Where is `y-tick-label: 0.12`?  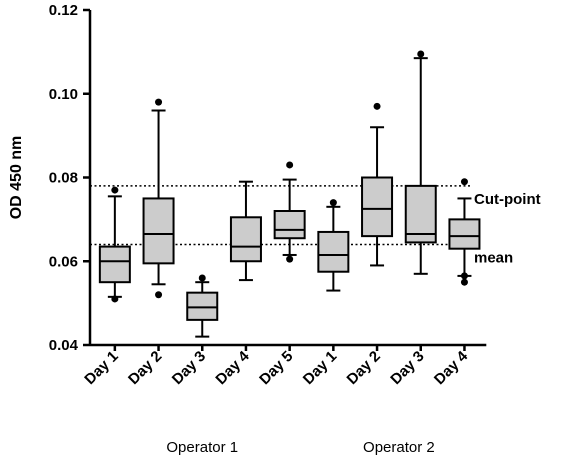
y-tick-label: 0.12 is located at coordinates (63, 10).